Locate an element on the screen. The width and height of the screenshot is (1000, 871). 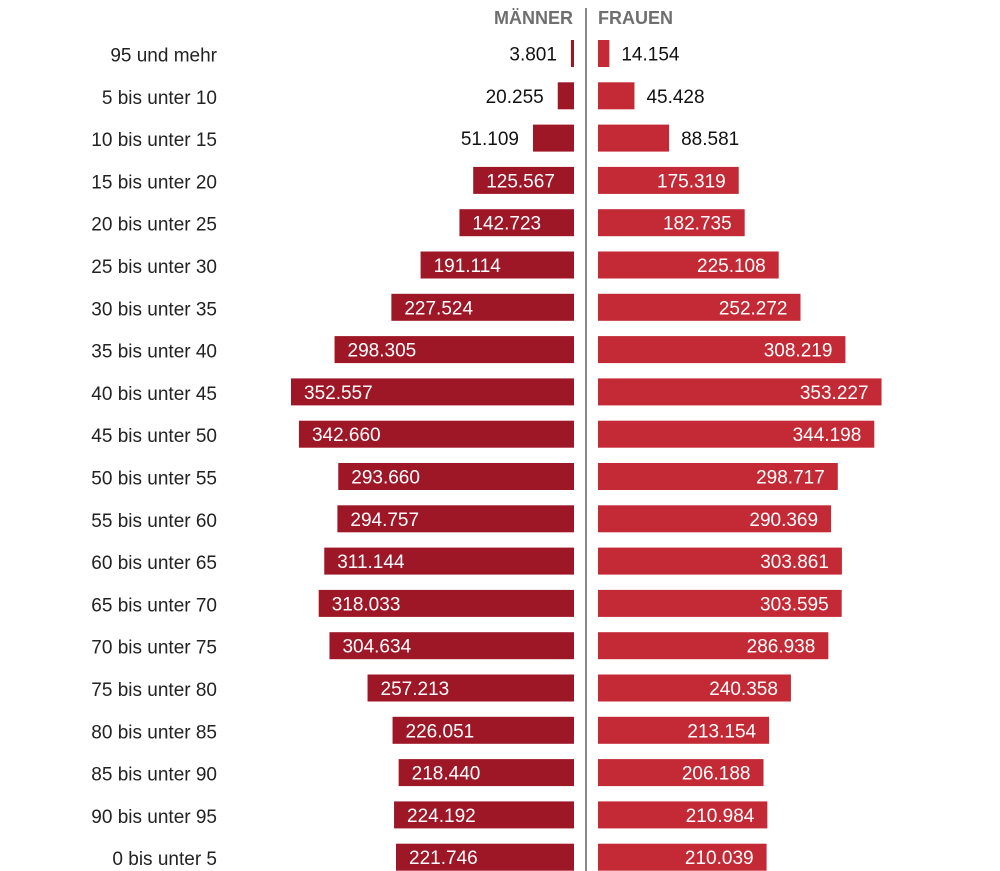
value-label-maenner: 226.051 is located at coordinates (440, 731).